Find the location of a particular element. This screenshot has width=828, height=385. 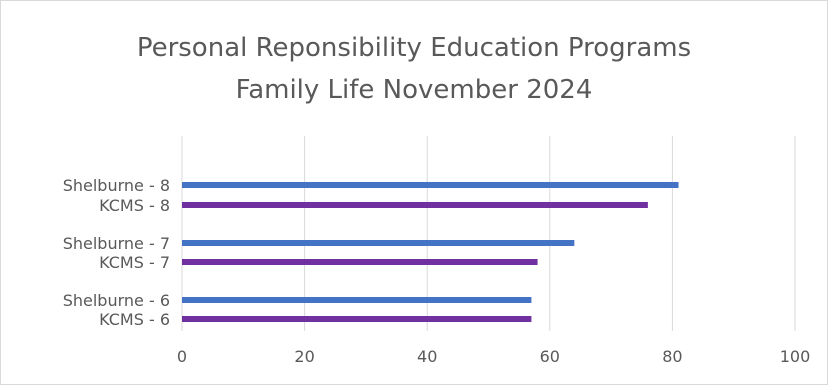

y-category-label: Shelburne - 8 is located at coordinates (116, 185).